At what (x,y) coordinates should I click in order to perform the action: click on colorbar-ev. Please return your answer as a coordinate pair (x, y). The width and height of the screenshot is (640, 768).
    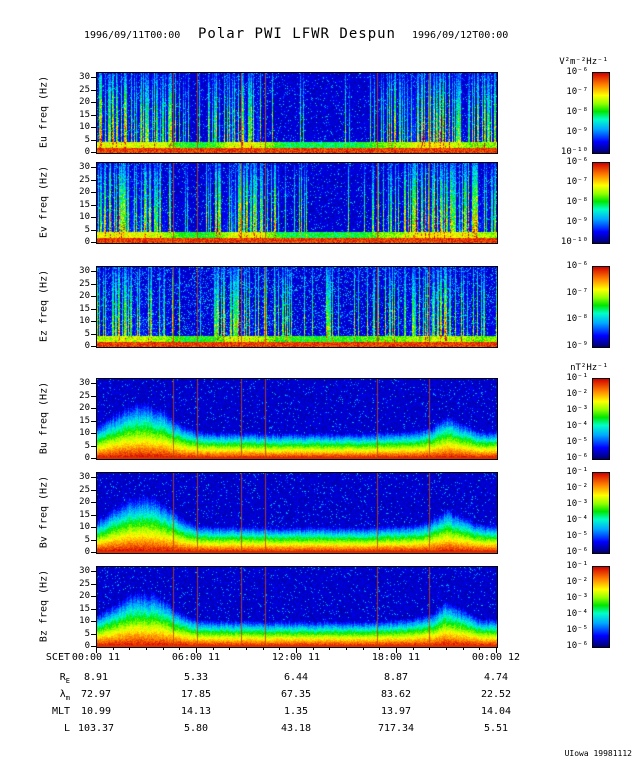
    Looking at the image, I should click on (601, 203).